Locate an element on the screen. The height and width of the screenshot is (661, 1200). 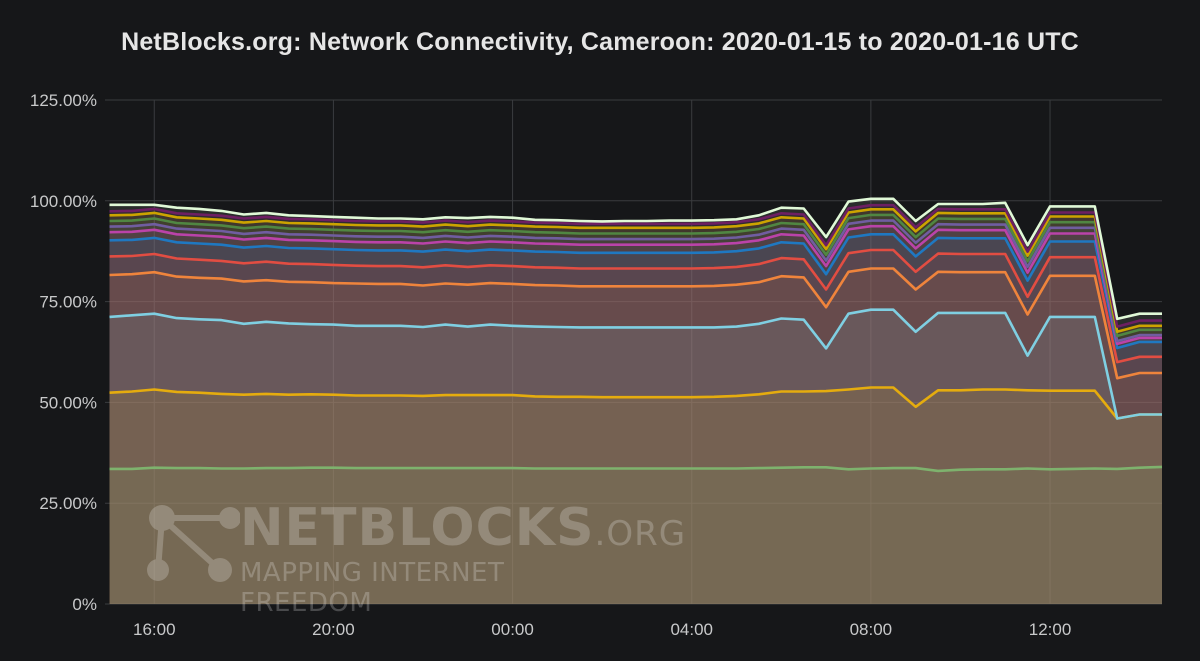
y-tick-label: 100.00% is located at coordinates (63, 201).